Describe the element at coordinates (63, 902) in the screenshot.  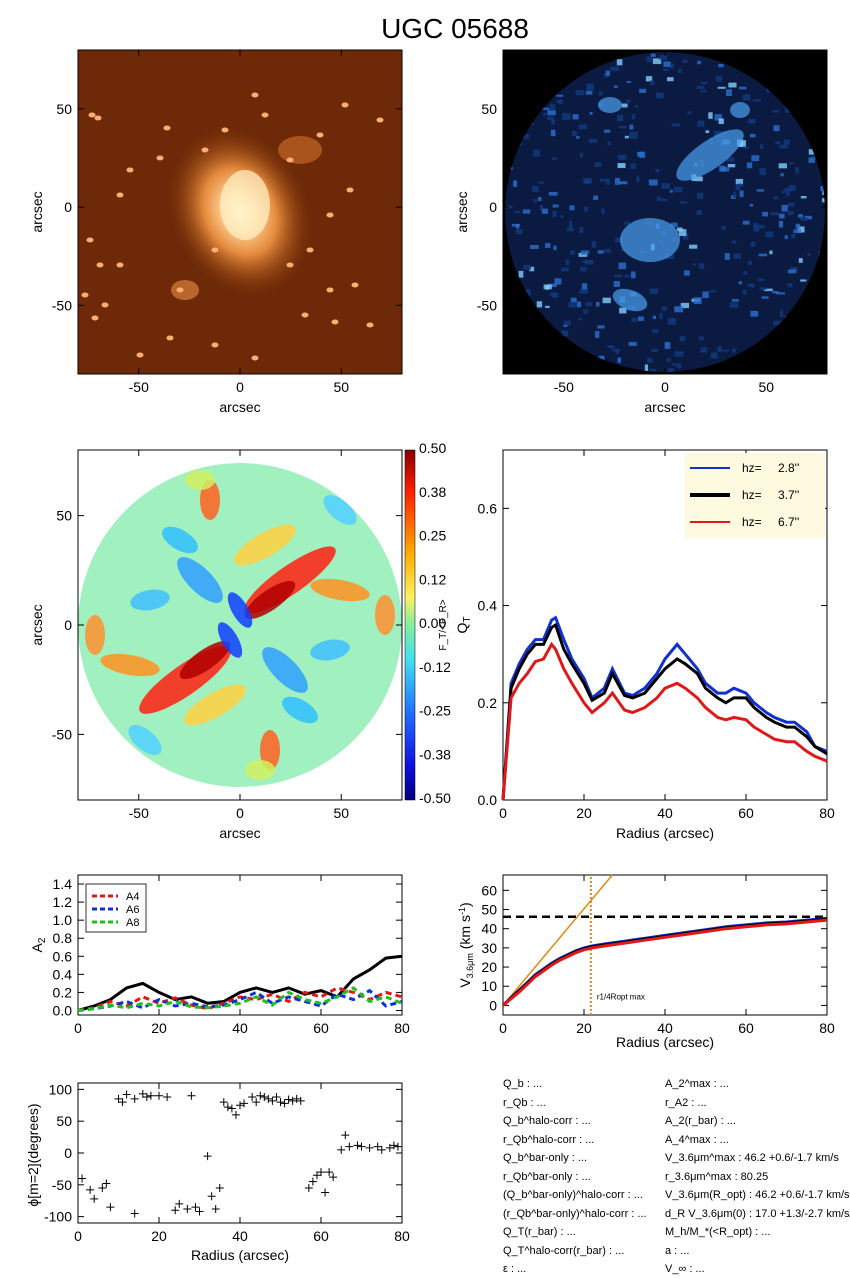
I see `fourier-ytick-label: 1.2` at that location.